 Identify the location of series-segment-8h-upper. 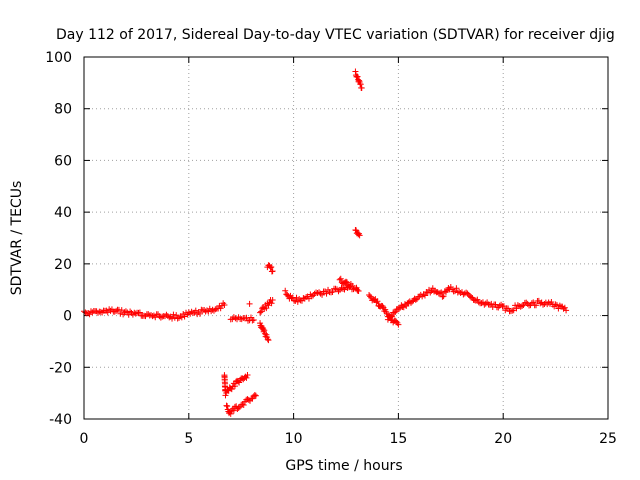
(266, 306).